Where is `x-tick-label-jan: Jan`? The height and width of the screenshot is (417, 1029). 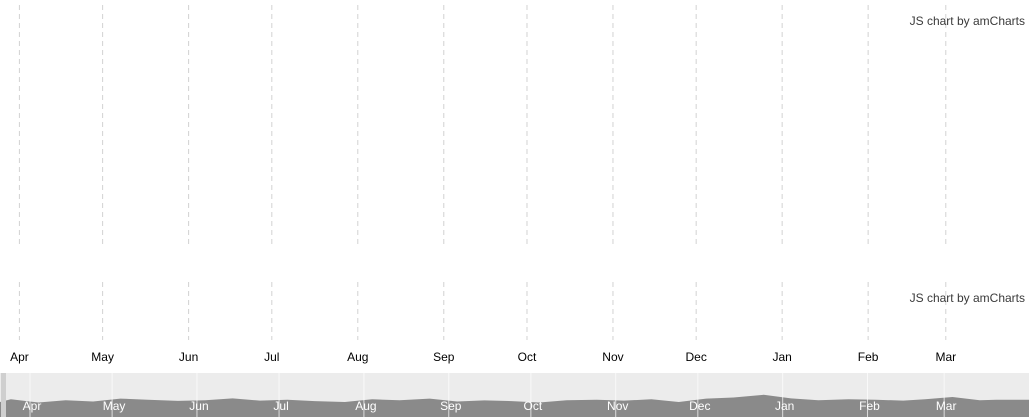 x-tick-label-jan: Jan is located at coordinates (781, 357).